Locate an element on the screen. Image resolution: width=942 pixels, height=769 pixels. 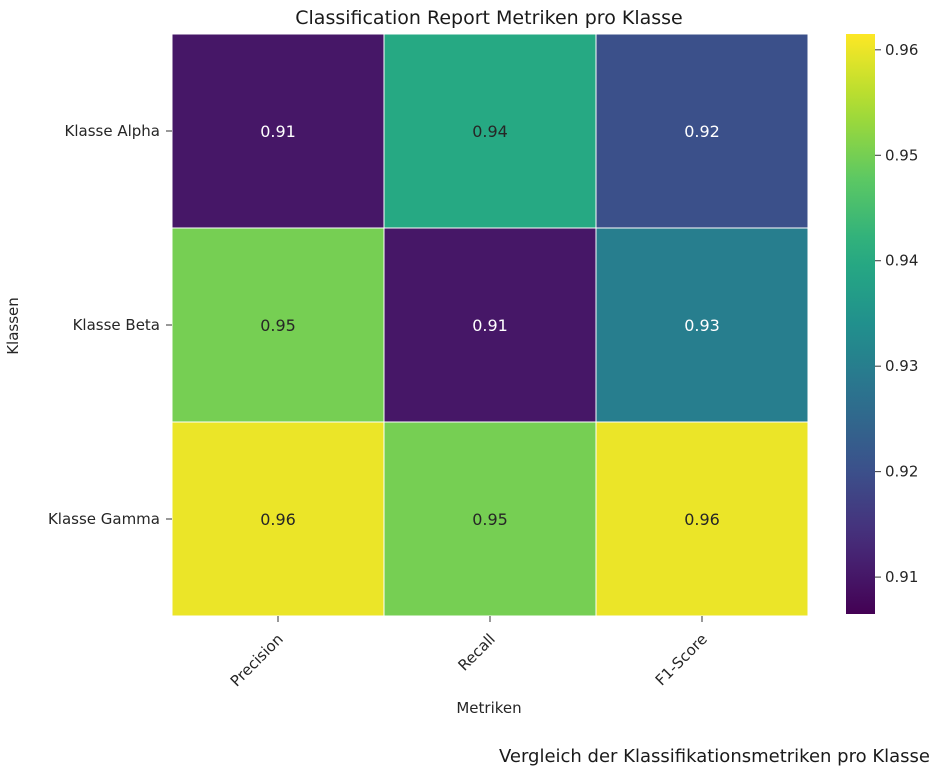
x-tick-label: F1-Score is located at coordinates (681, 659).